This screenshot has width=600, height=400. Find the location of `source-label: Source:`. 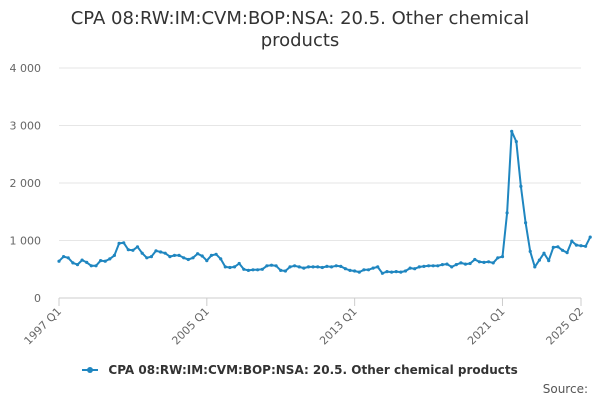

source-label: Source: is located at coordinates (565, 389).